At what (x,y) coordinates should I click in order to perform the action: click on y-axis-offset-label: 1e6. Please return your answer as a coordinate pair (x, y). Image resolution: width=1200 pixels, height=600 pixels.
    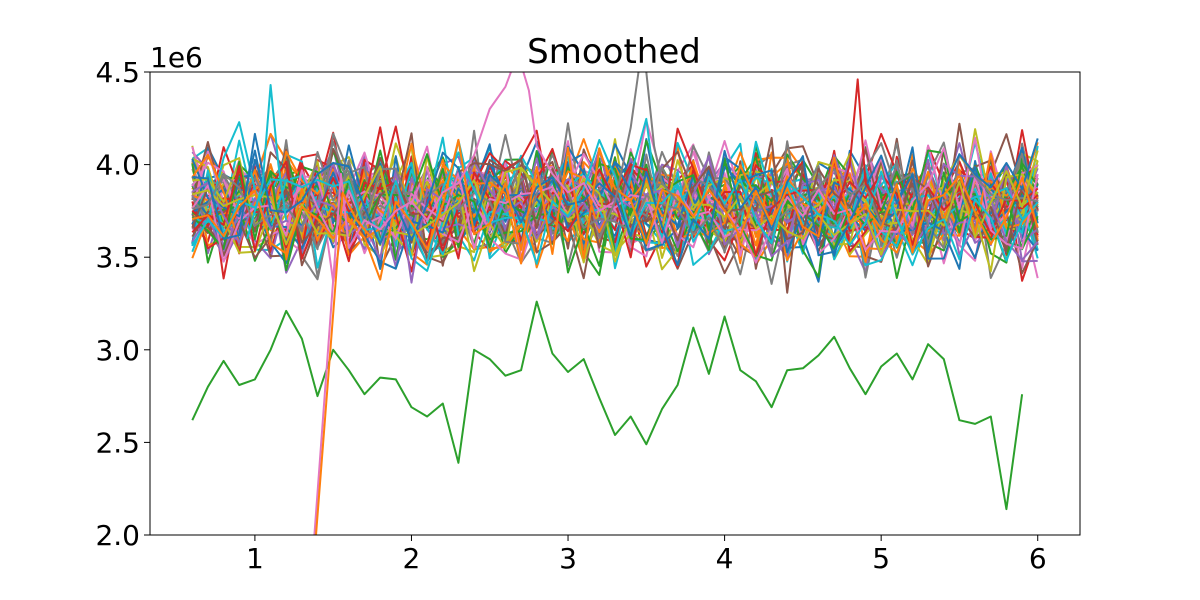
    Looking at the image, I should click on (176, 57).